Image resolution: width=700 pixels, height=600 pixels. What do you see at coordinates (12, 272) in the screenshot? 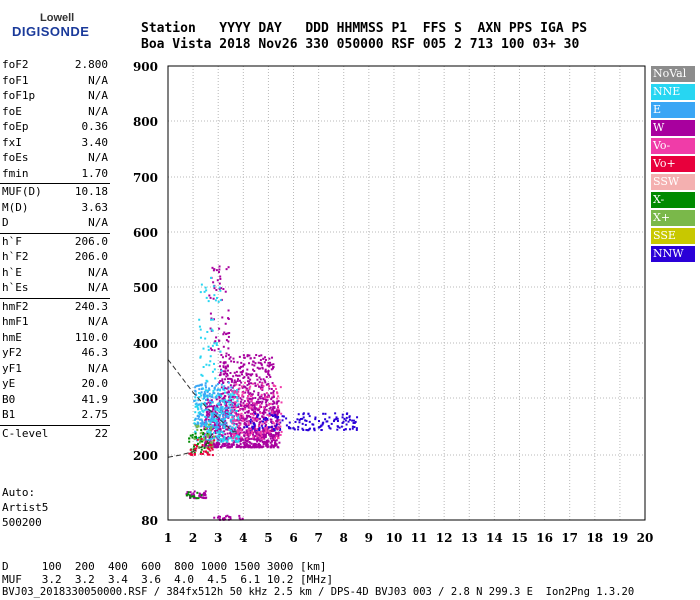
I see `param-label: h`E` at bounding box center [12, 272].